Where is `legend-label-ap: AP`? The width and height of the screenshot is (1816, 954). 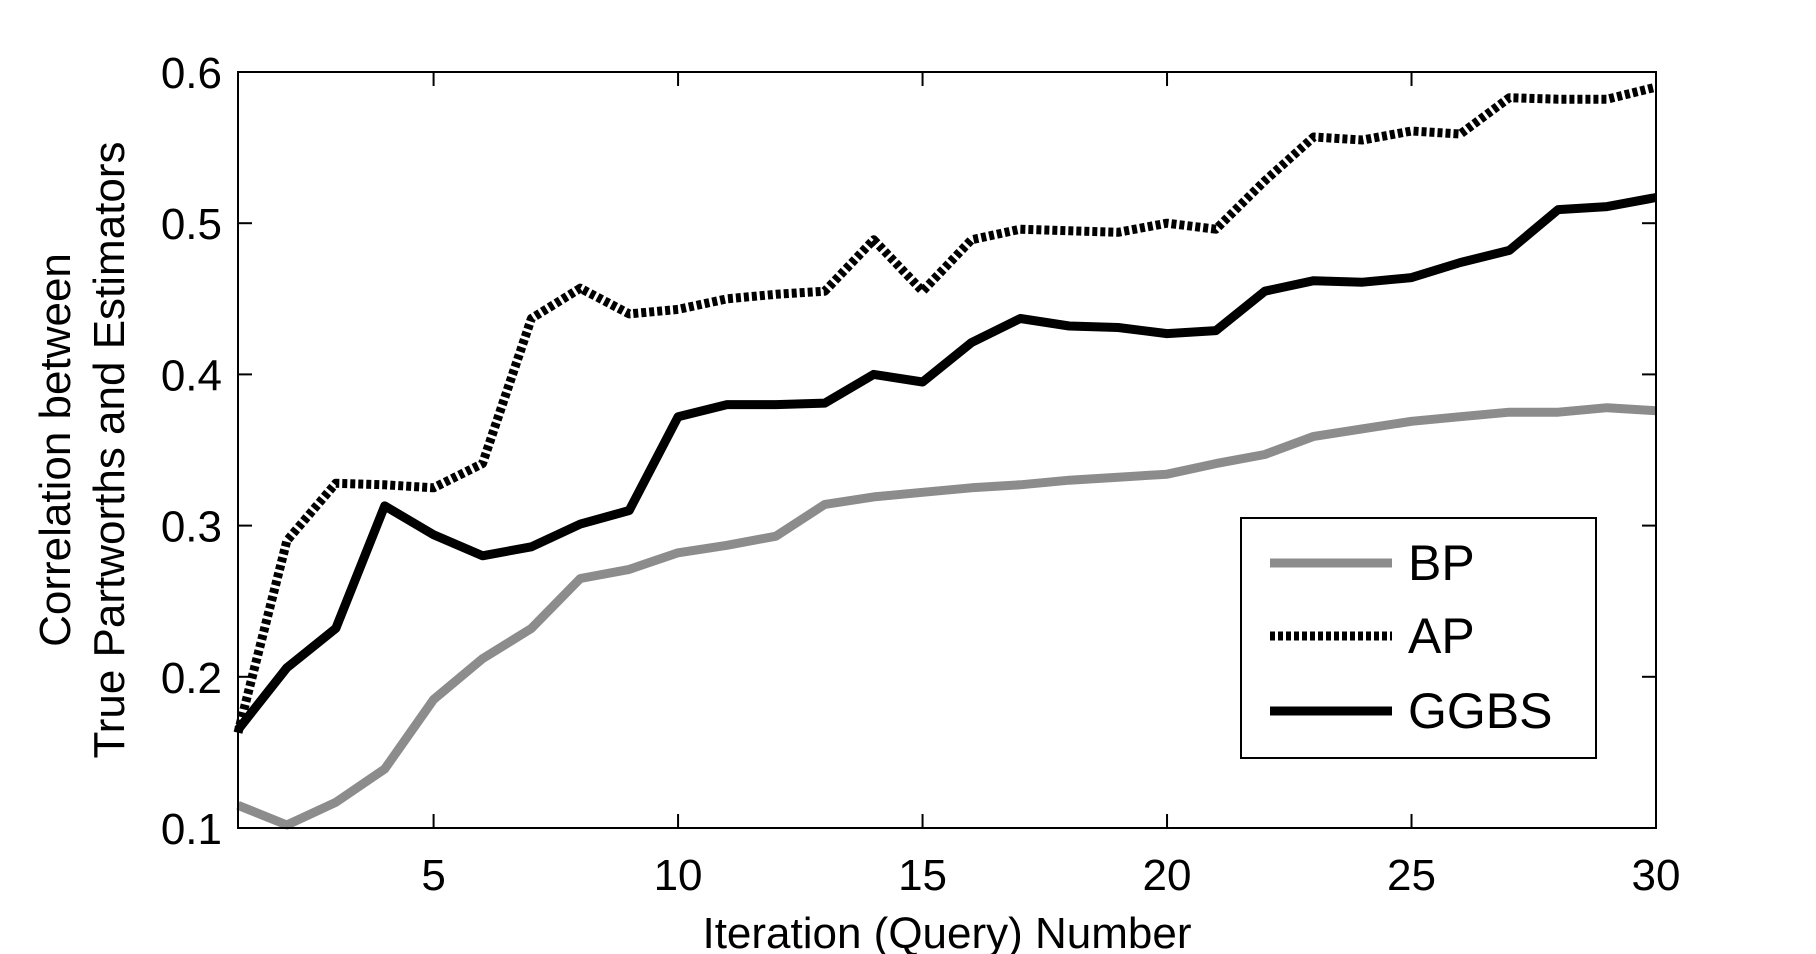
legend-label-ap: AP is located at coordinates (1441, 636).